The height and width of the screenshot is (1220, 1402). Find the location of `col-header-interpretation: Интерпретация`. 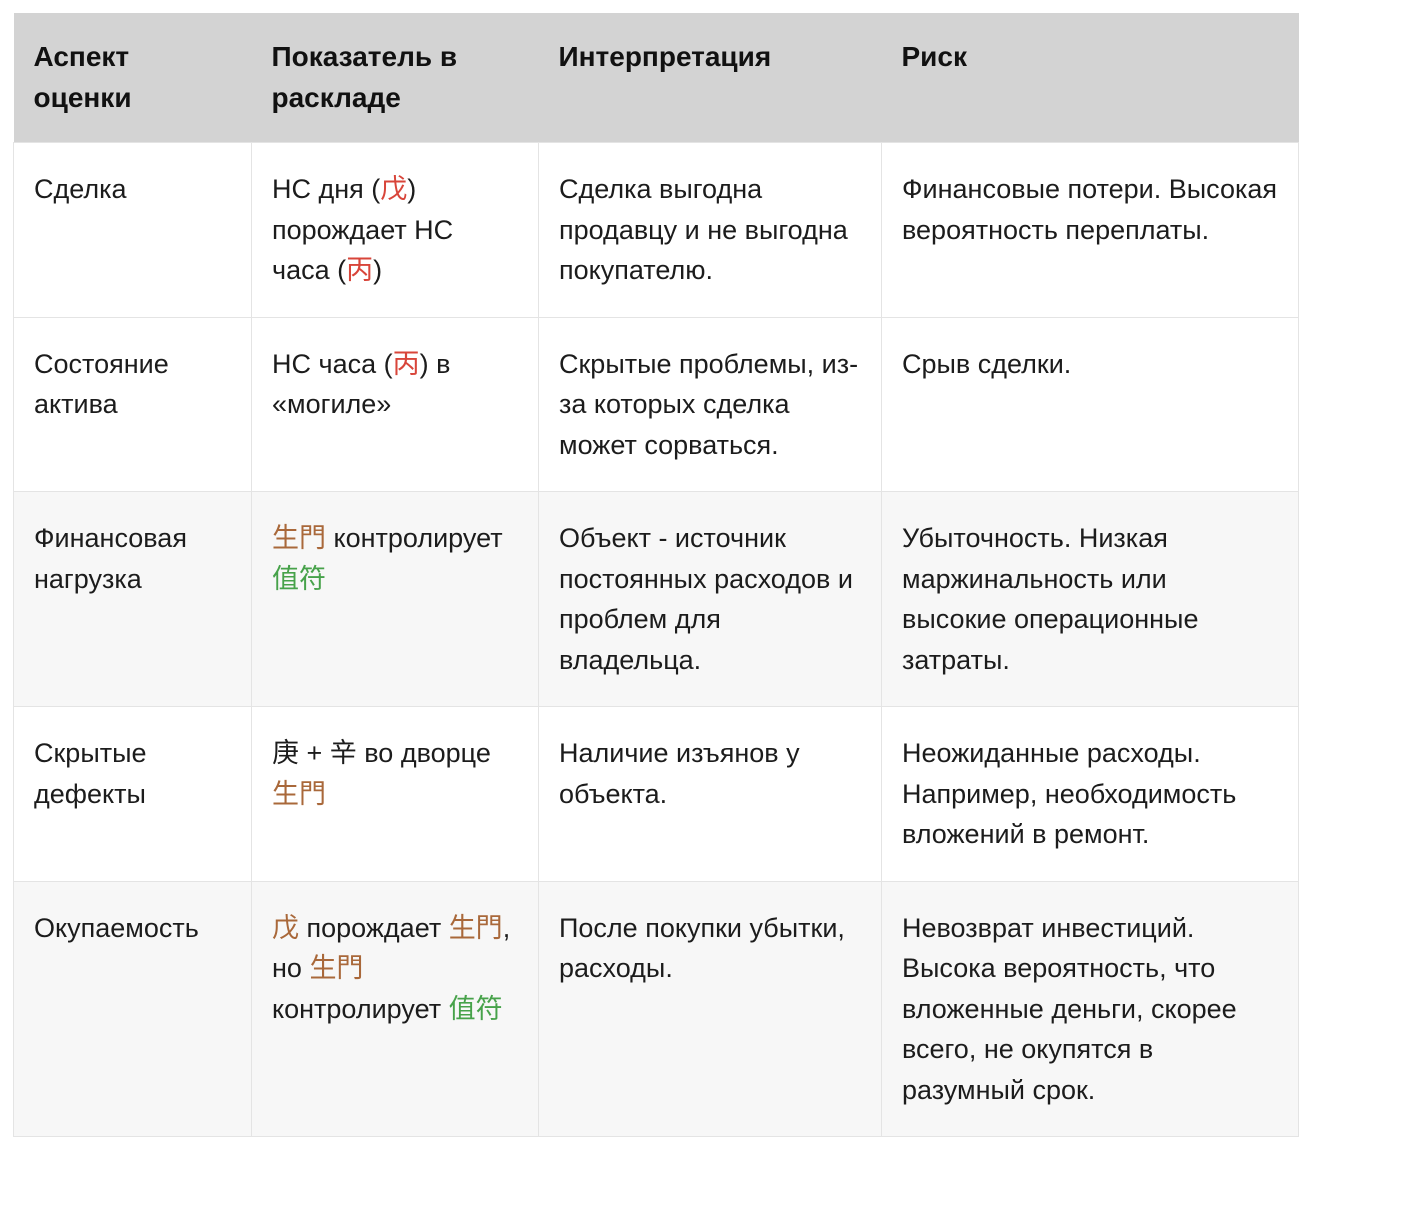

col-header-interpretation: Интерпретация is located at coordinates (710, 78).